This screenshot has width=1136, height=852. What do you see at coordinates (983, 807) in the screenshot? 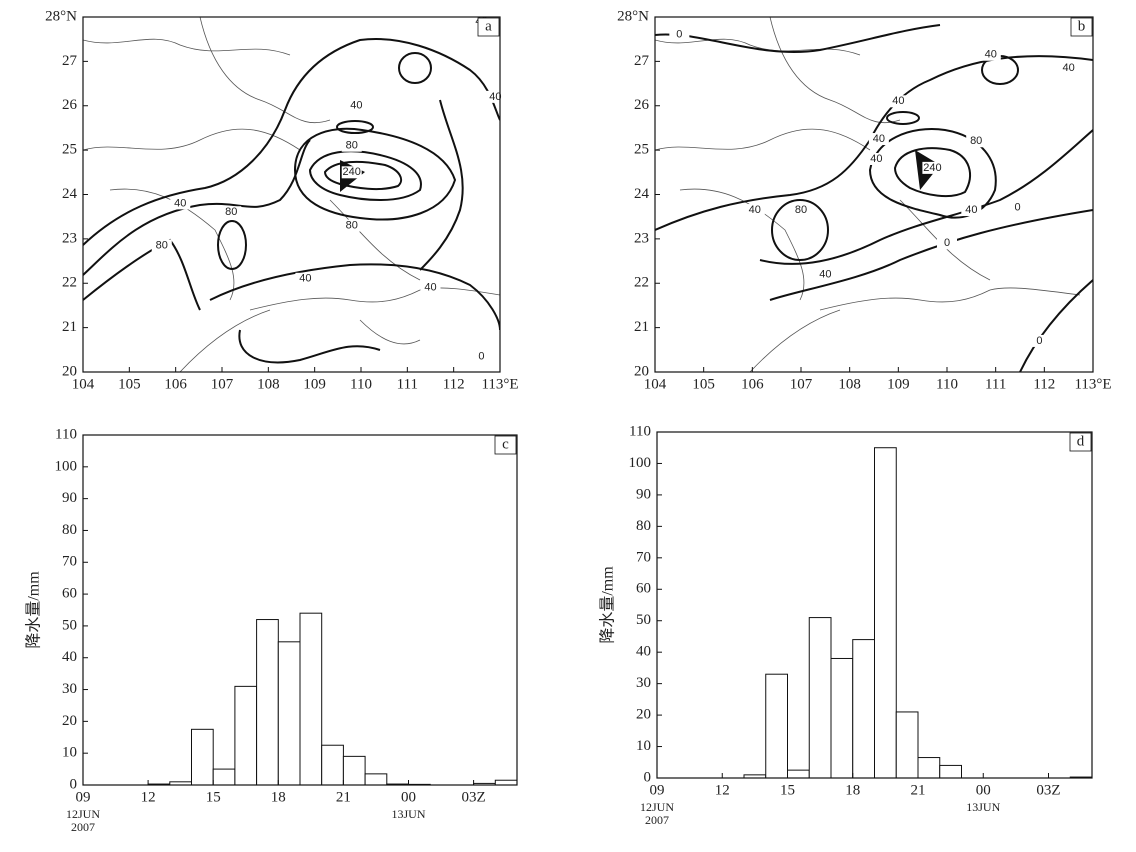
I see `date-label: 13JUN` at bounding box center [983, 807].